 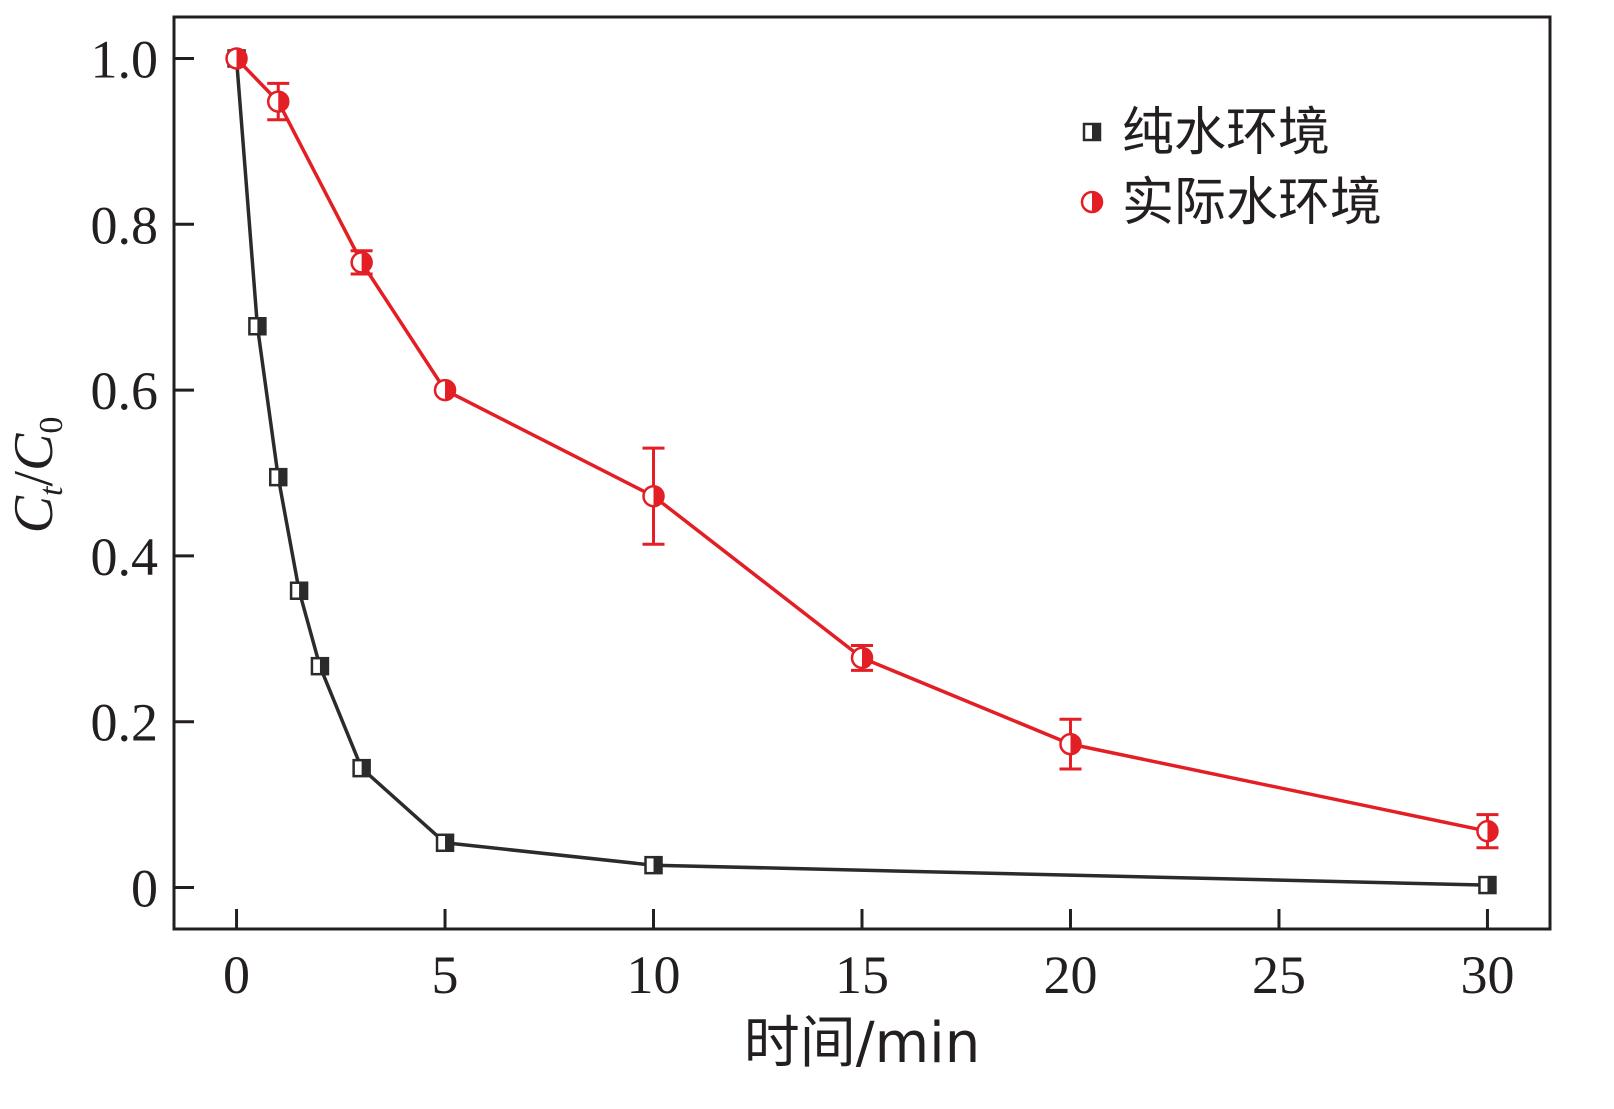 I want to click on y-tick-label-5: 1.0, so click(x=125, y=59).